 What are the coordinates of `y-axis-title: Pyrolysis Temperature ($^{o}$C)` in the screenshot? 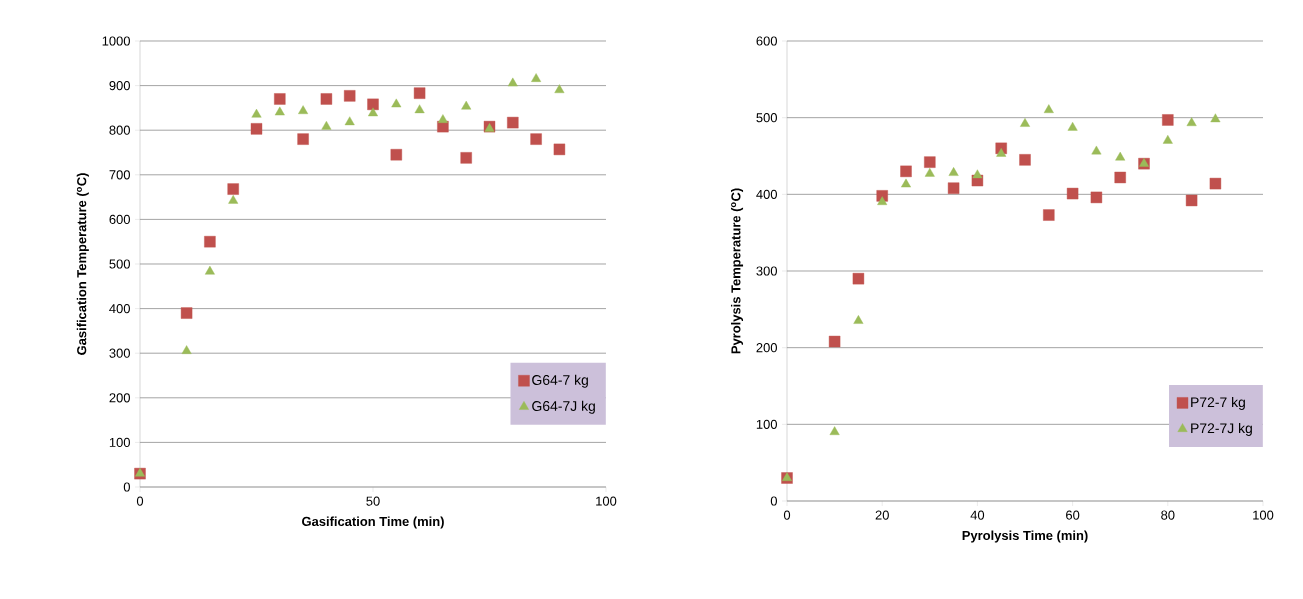 It's located at (737, 271).